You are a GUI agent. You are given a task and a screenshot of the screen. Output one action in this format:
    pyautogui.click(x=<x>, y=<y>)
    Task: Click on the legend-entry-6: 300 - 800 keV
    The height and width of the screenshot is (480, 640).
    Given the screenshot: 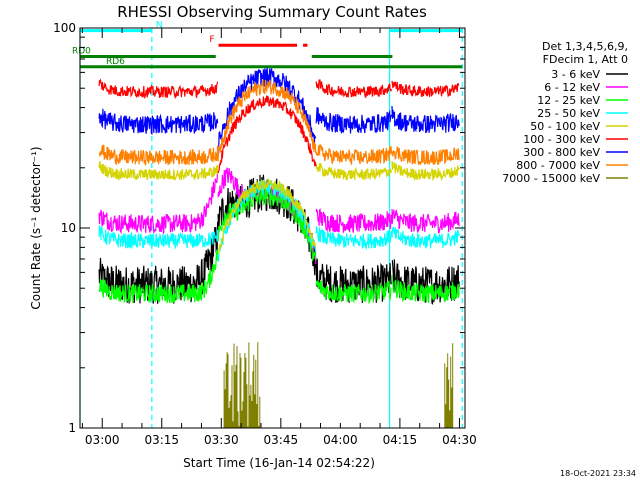 What is the action you would take?
    pyautogui.click(x=561, y=152)
    